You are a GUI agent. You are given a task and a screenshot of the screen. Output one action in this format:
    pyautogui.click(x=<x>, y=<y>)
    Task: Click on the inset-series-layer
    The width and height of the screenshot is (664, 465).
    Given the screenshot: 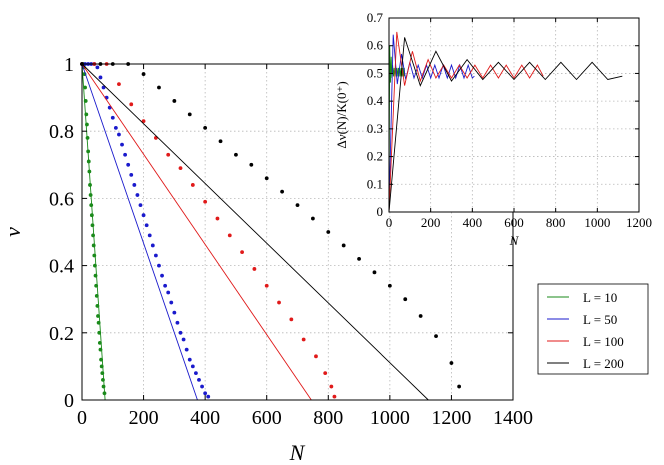 What is the action you would take?
    pyautogui.click(x=505, y=122)
    